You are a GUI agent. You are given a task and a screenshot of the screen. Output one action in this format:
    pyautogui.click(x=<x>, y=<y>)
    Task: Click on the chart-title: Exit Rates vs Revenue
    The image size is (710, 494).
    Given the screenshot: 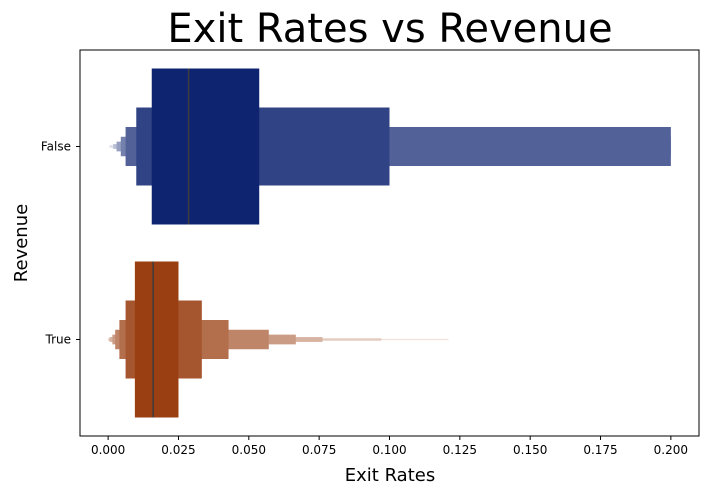 What is the action you would take?
    pyautogui.click(x=389, y=29)
    